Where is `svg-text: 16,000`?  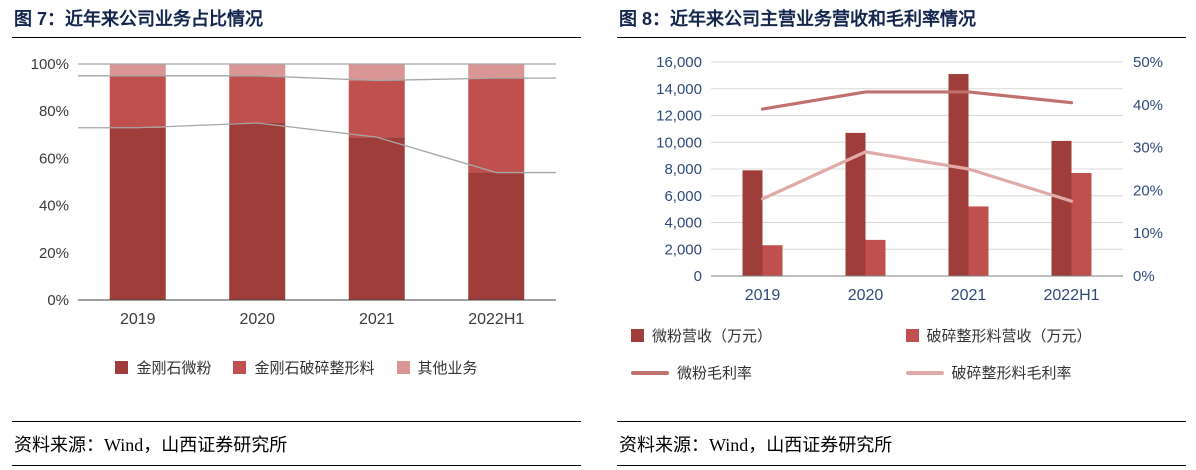
svg-text: 16,000 is located at coordinates (679, 62).